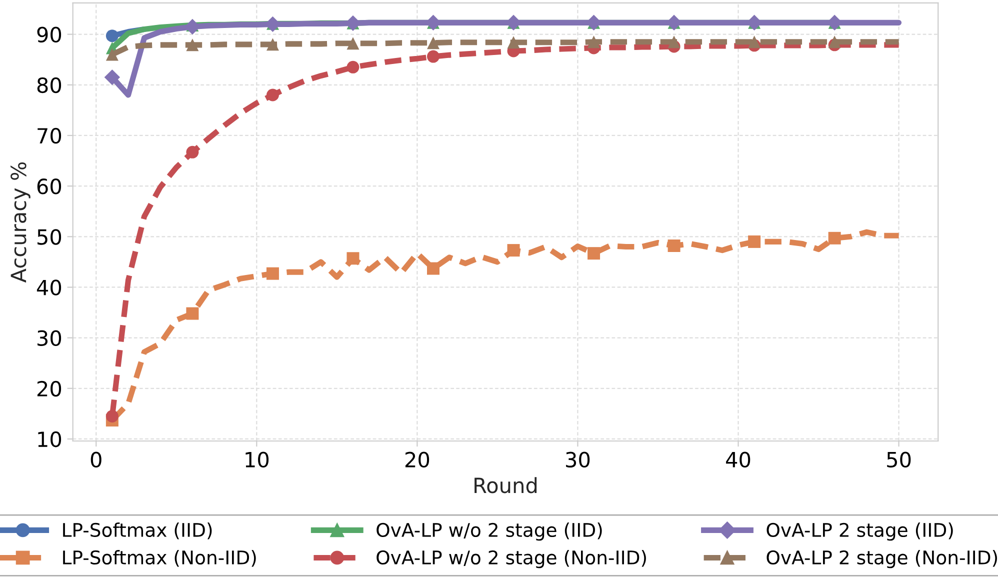  I want to click on y-tick-label: 50, so click(50, 237).